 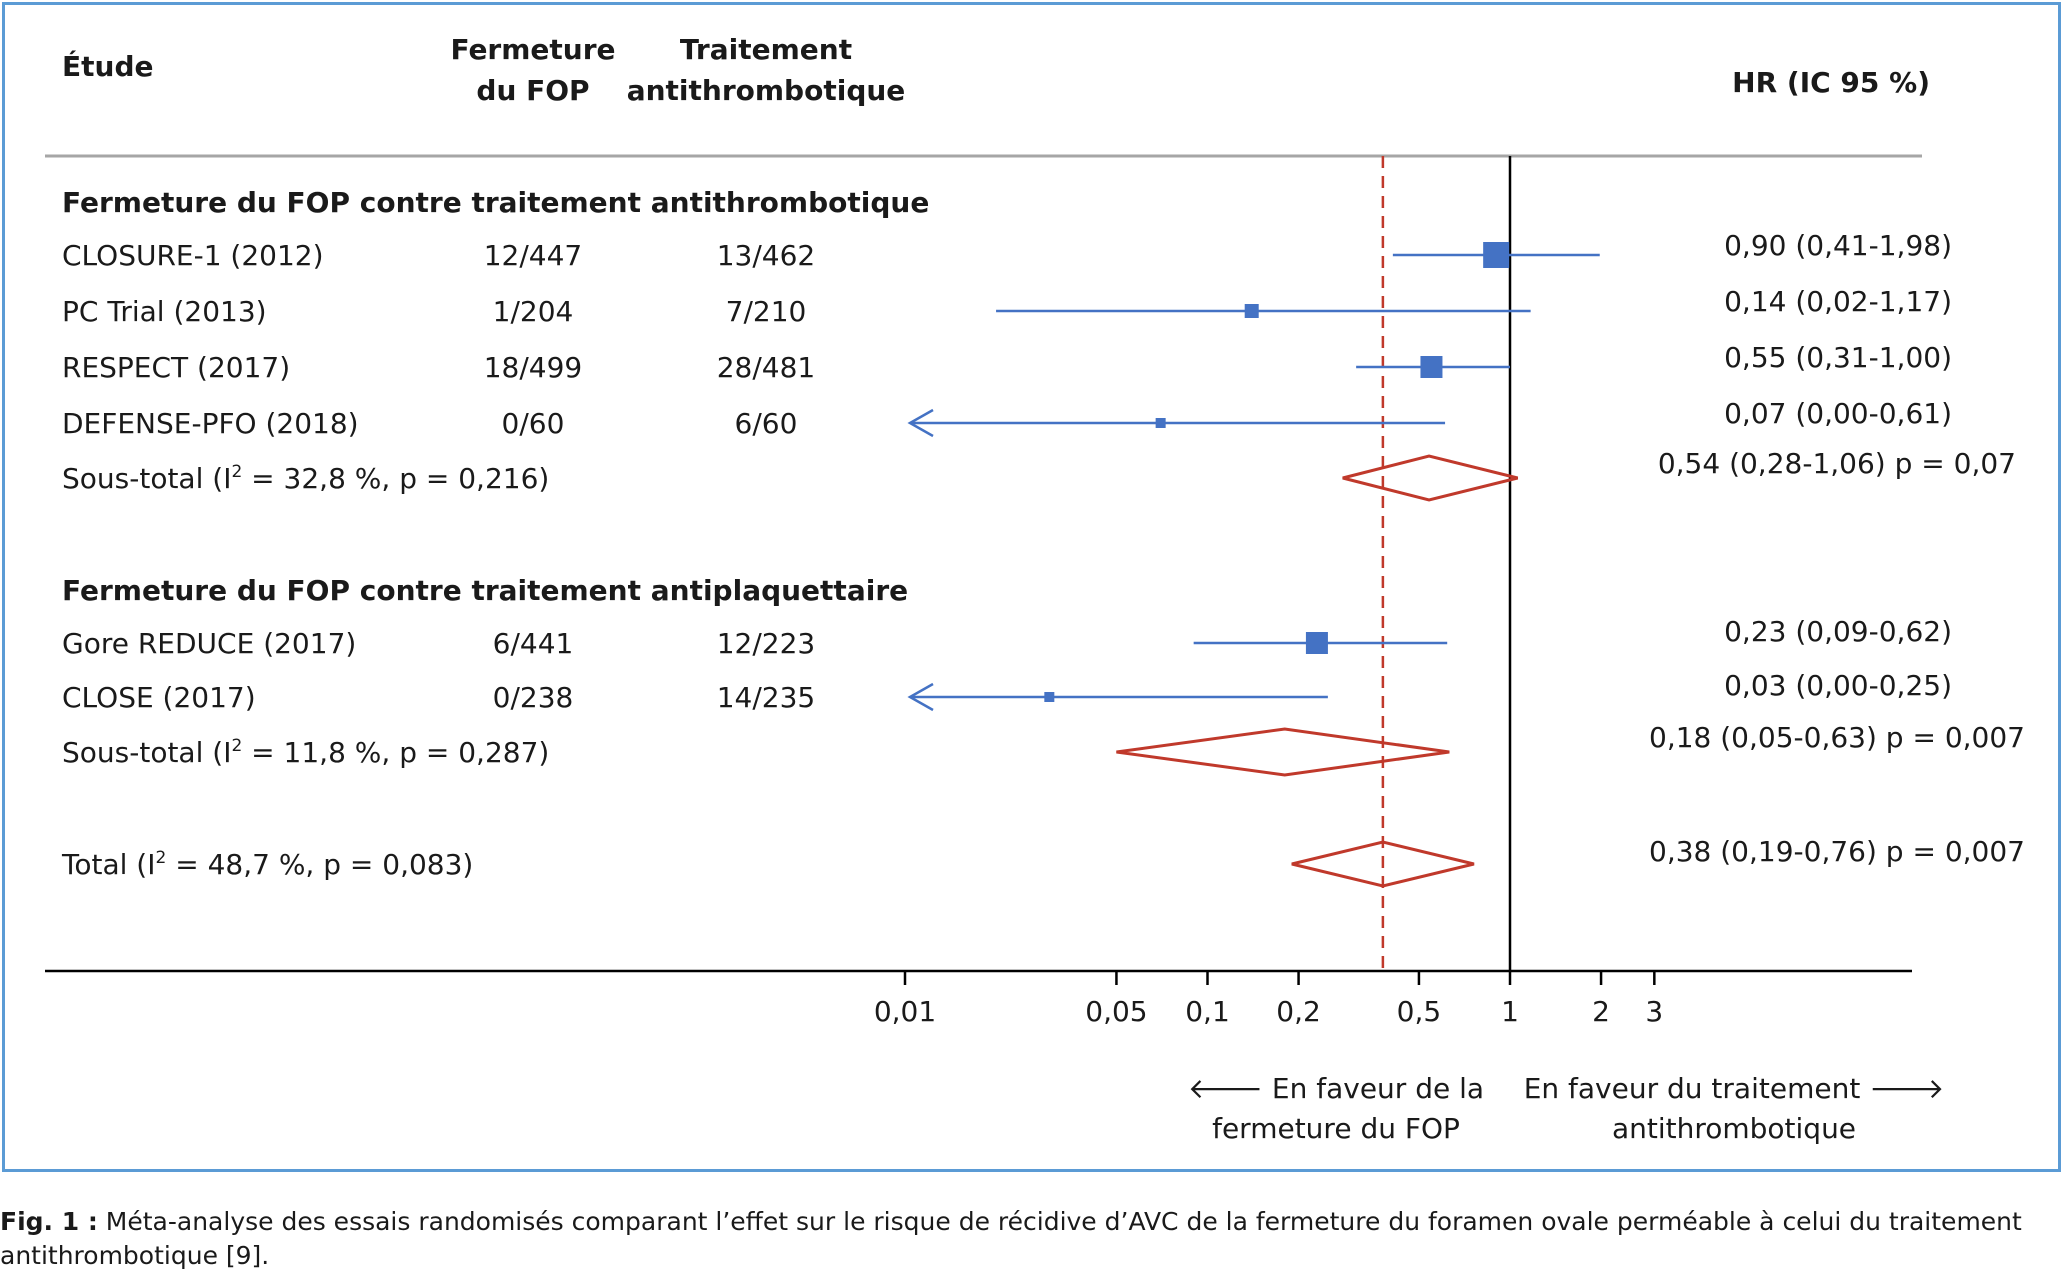 I want to click on study-closure-events: 1/204, so click(x=533, y=311).